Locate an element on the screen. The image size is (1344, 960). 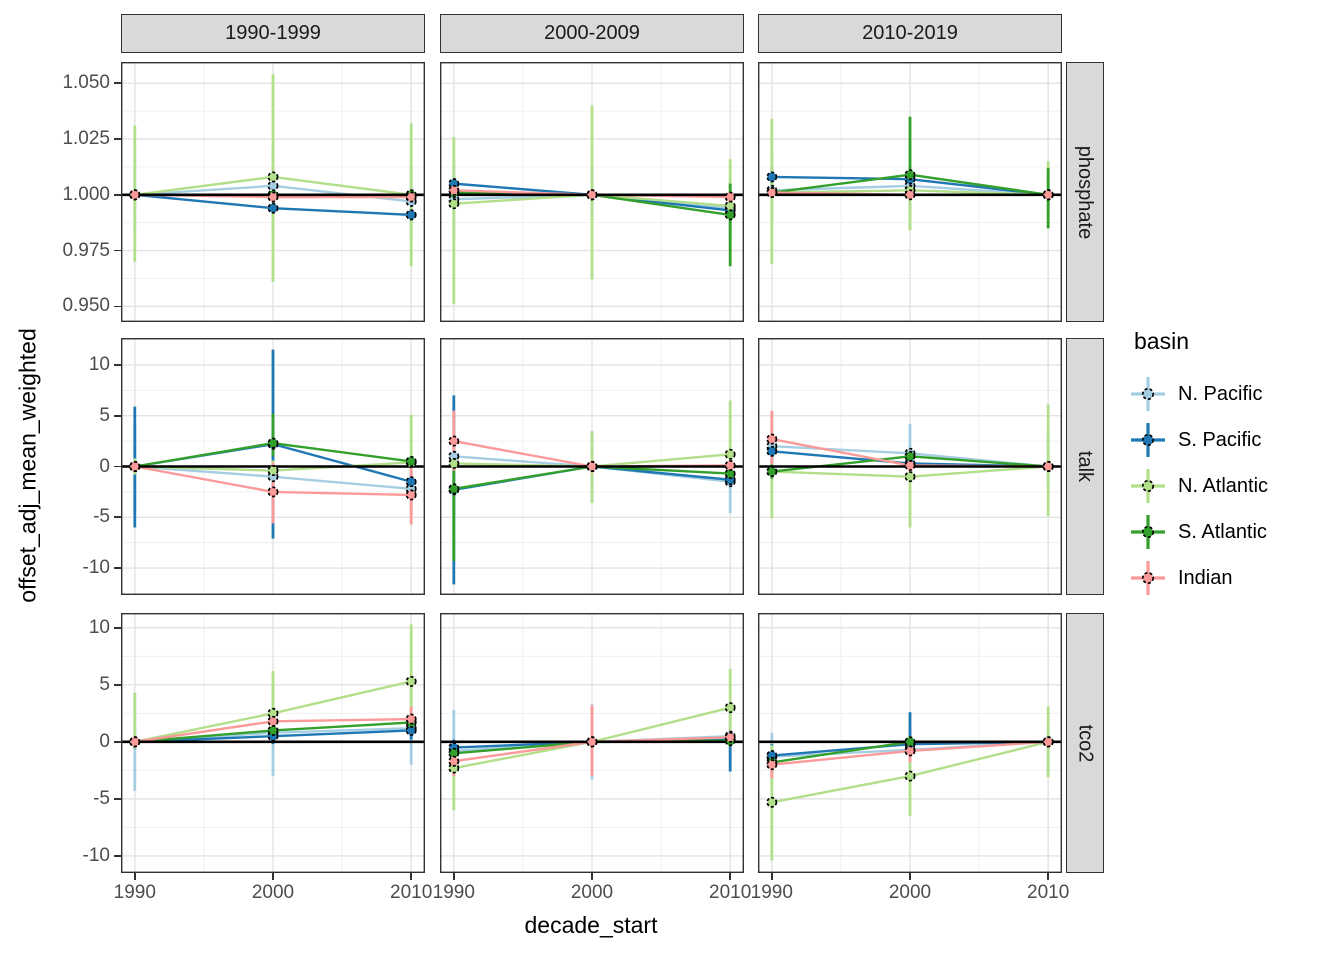
y-tick-label: 1.050 is located at coordinates (86, 83).